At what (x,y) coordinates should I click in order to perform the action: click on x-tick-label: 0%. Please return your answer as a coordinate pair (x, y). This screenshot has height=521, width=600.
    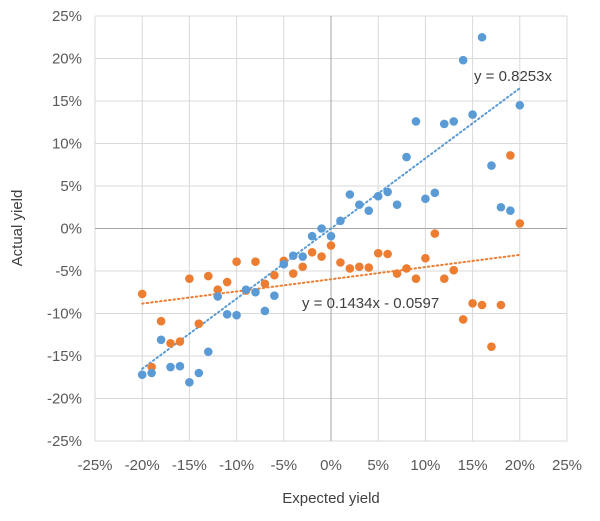
    Looking at the image, I should click on (331, 465).